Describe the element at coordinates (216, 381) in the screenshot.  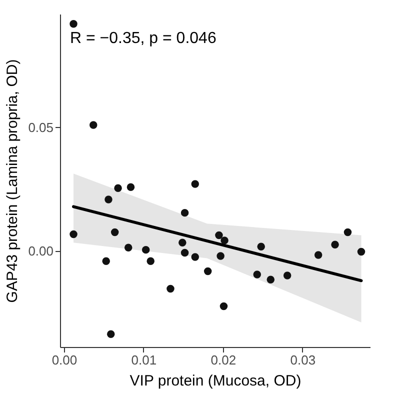
I see `x-axis-title: VIP protein (Mucosa, OD)` at that location.